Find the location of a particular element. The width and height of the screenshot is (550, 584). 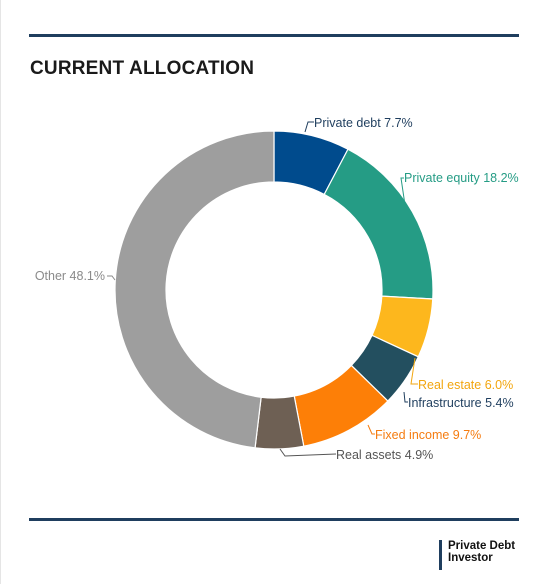

leader-line-fixed-income is located at coordinates (371, 429).